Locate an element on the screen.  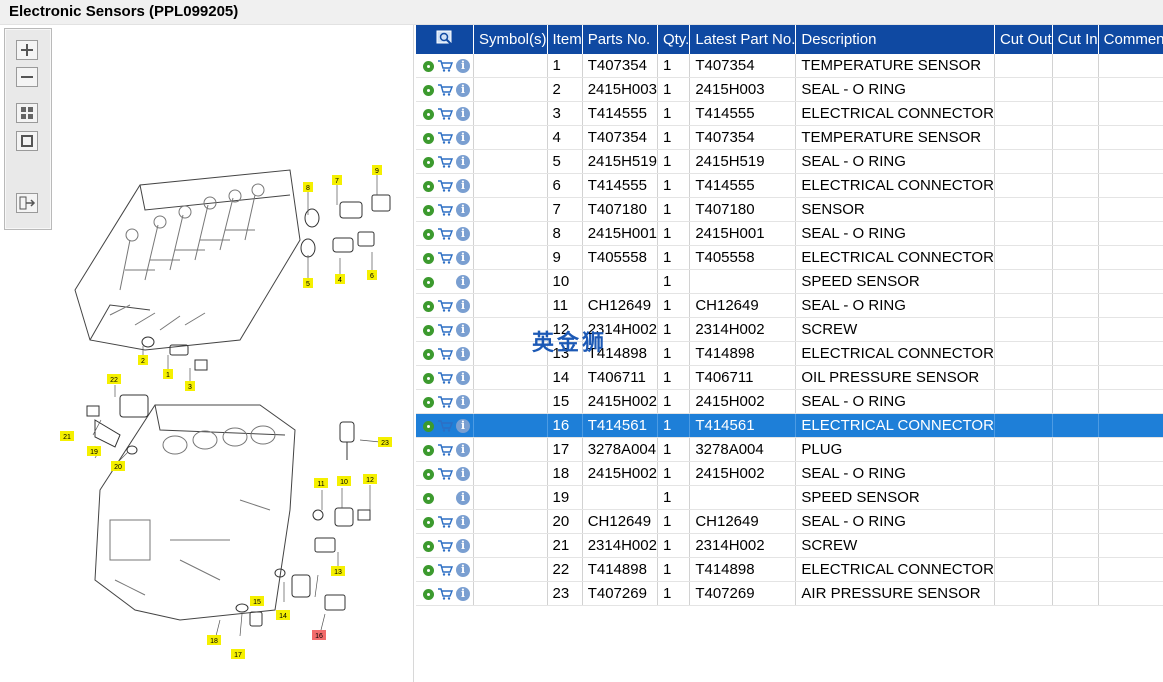
export-button is located at coordinates (27, 203).